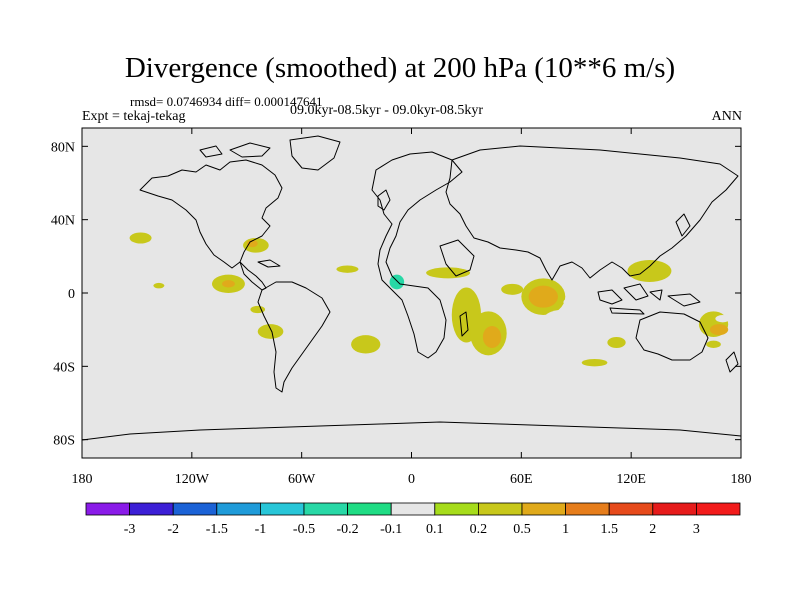 Image resolution: width=800 pixels, height=600 pixels. What do you see at coordinates (726, 116) in the screenshot?
I see `season-label: ANN` at bounding box center [726, 116].